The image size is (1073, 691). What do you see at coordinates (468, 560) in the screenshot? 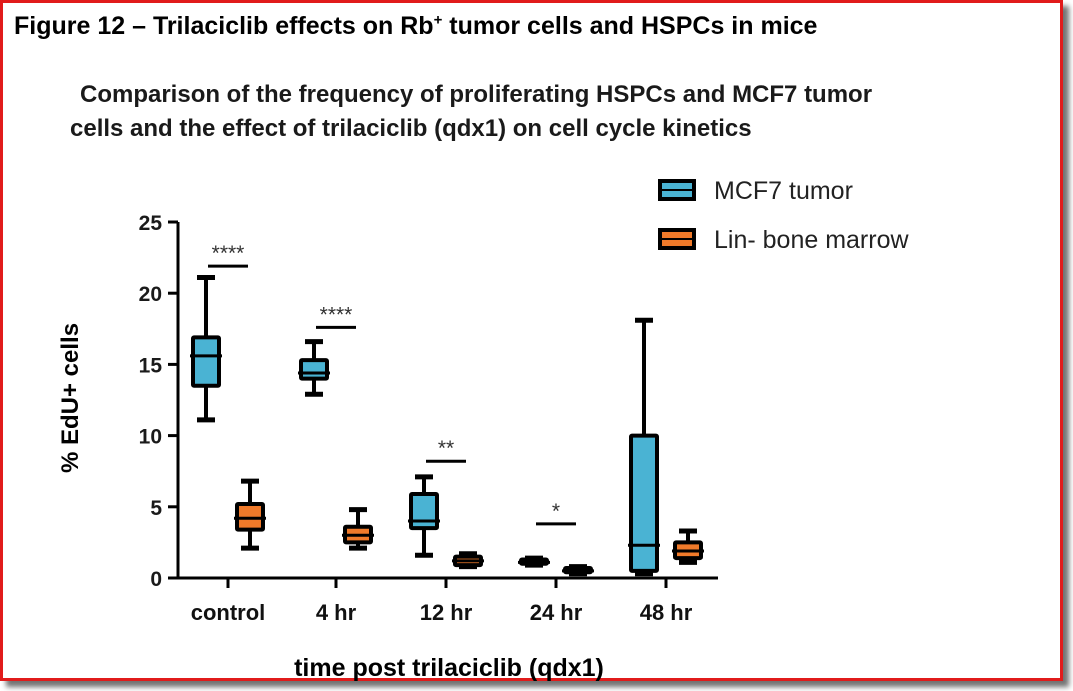
I see `box-lin-bone-marrow-12hr` at bounding box center [468, 560].